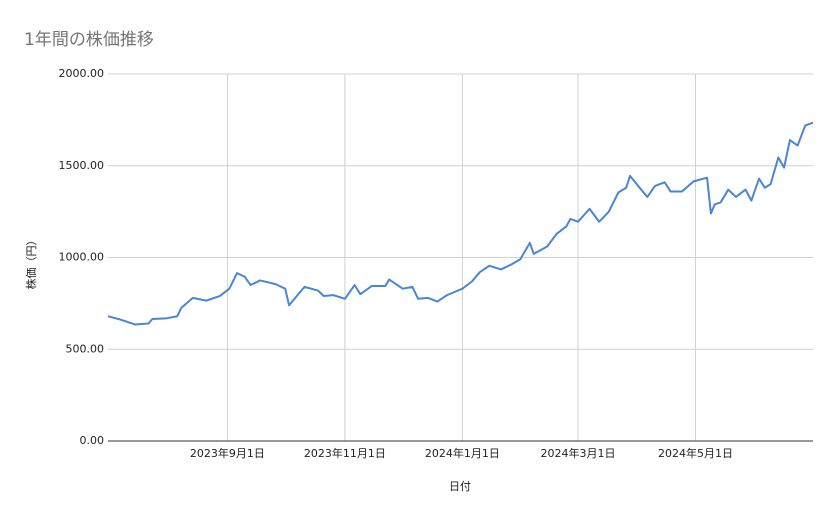 The width and height of the screenshot is (839, 519). I want to click on chart-title: 1年間の株価推移, so click(89, 40).